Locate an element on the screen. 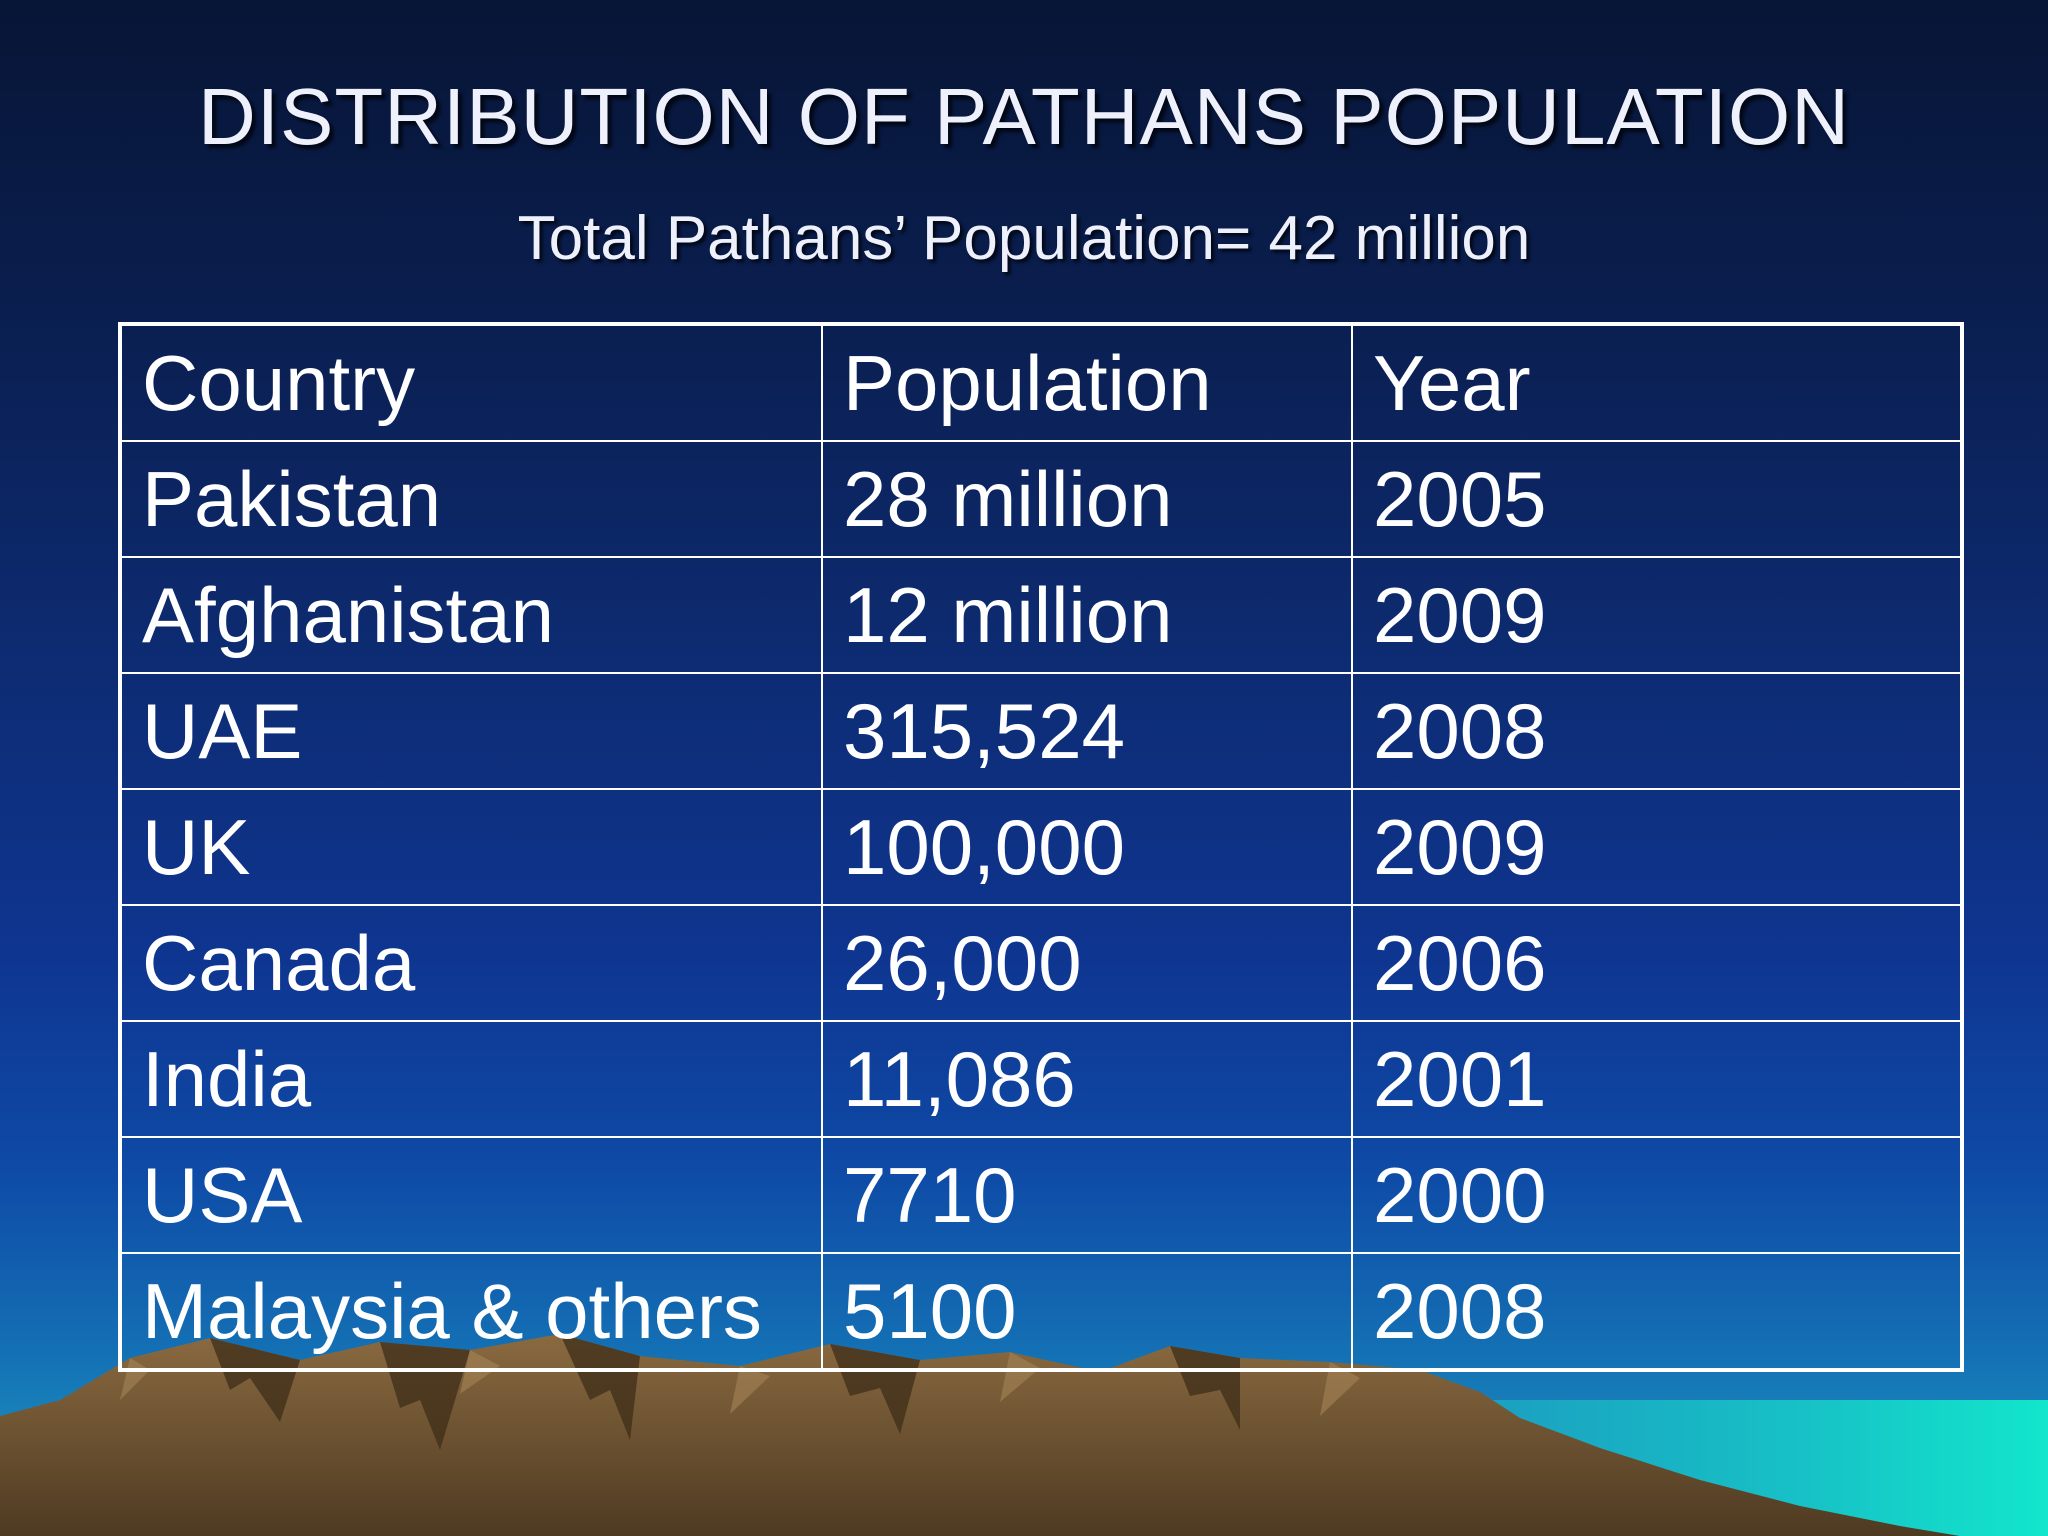  cell-country: USA is located at coordinates (471, 1195).